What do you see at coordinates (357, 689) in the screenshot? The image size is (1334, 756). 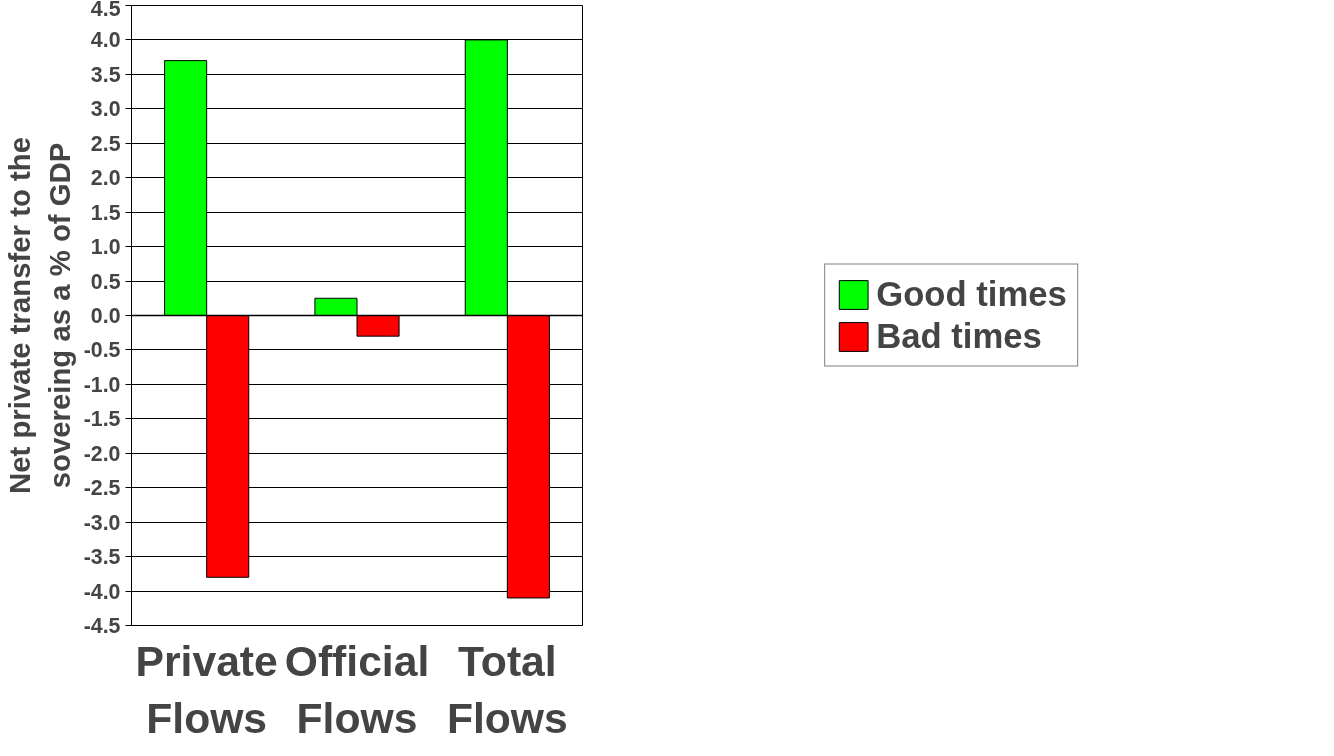 I see `x-tick-label: Official Flows` at bounding box center [357, 689].